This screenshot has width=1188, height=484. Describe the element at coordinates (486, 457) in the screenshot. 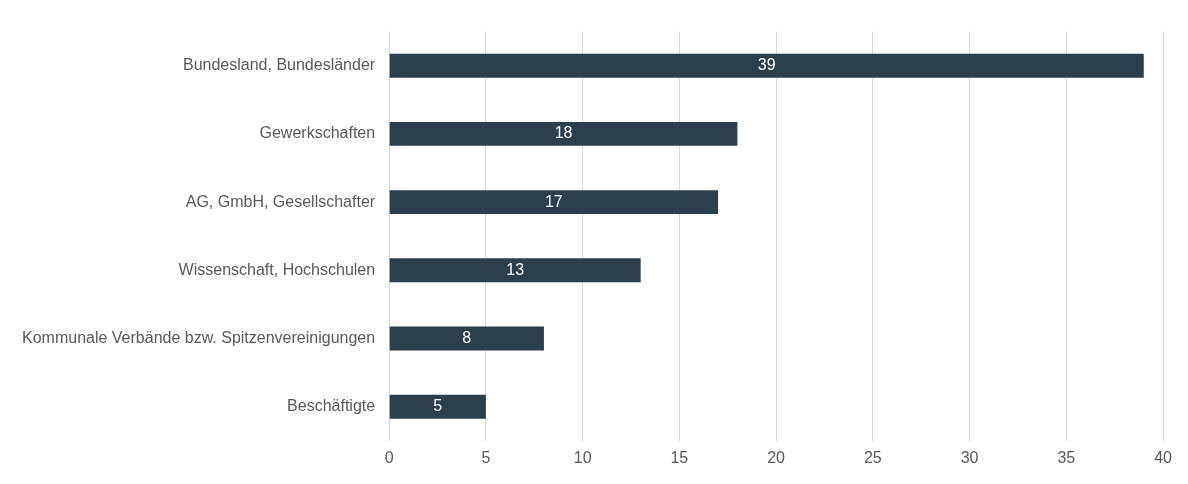

I see `x-tick-label: 5` at that location.